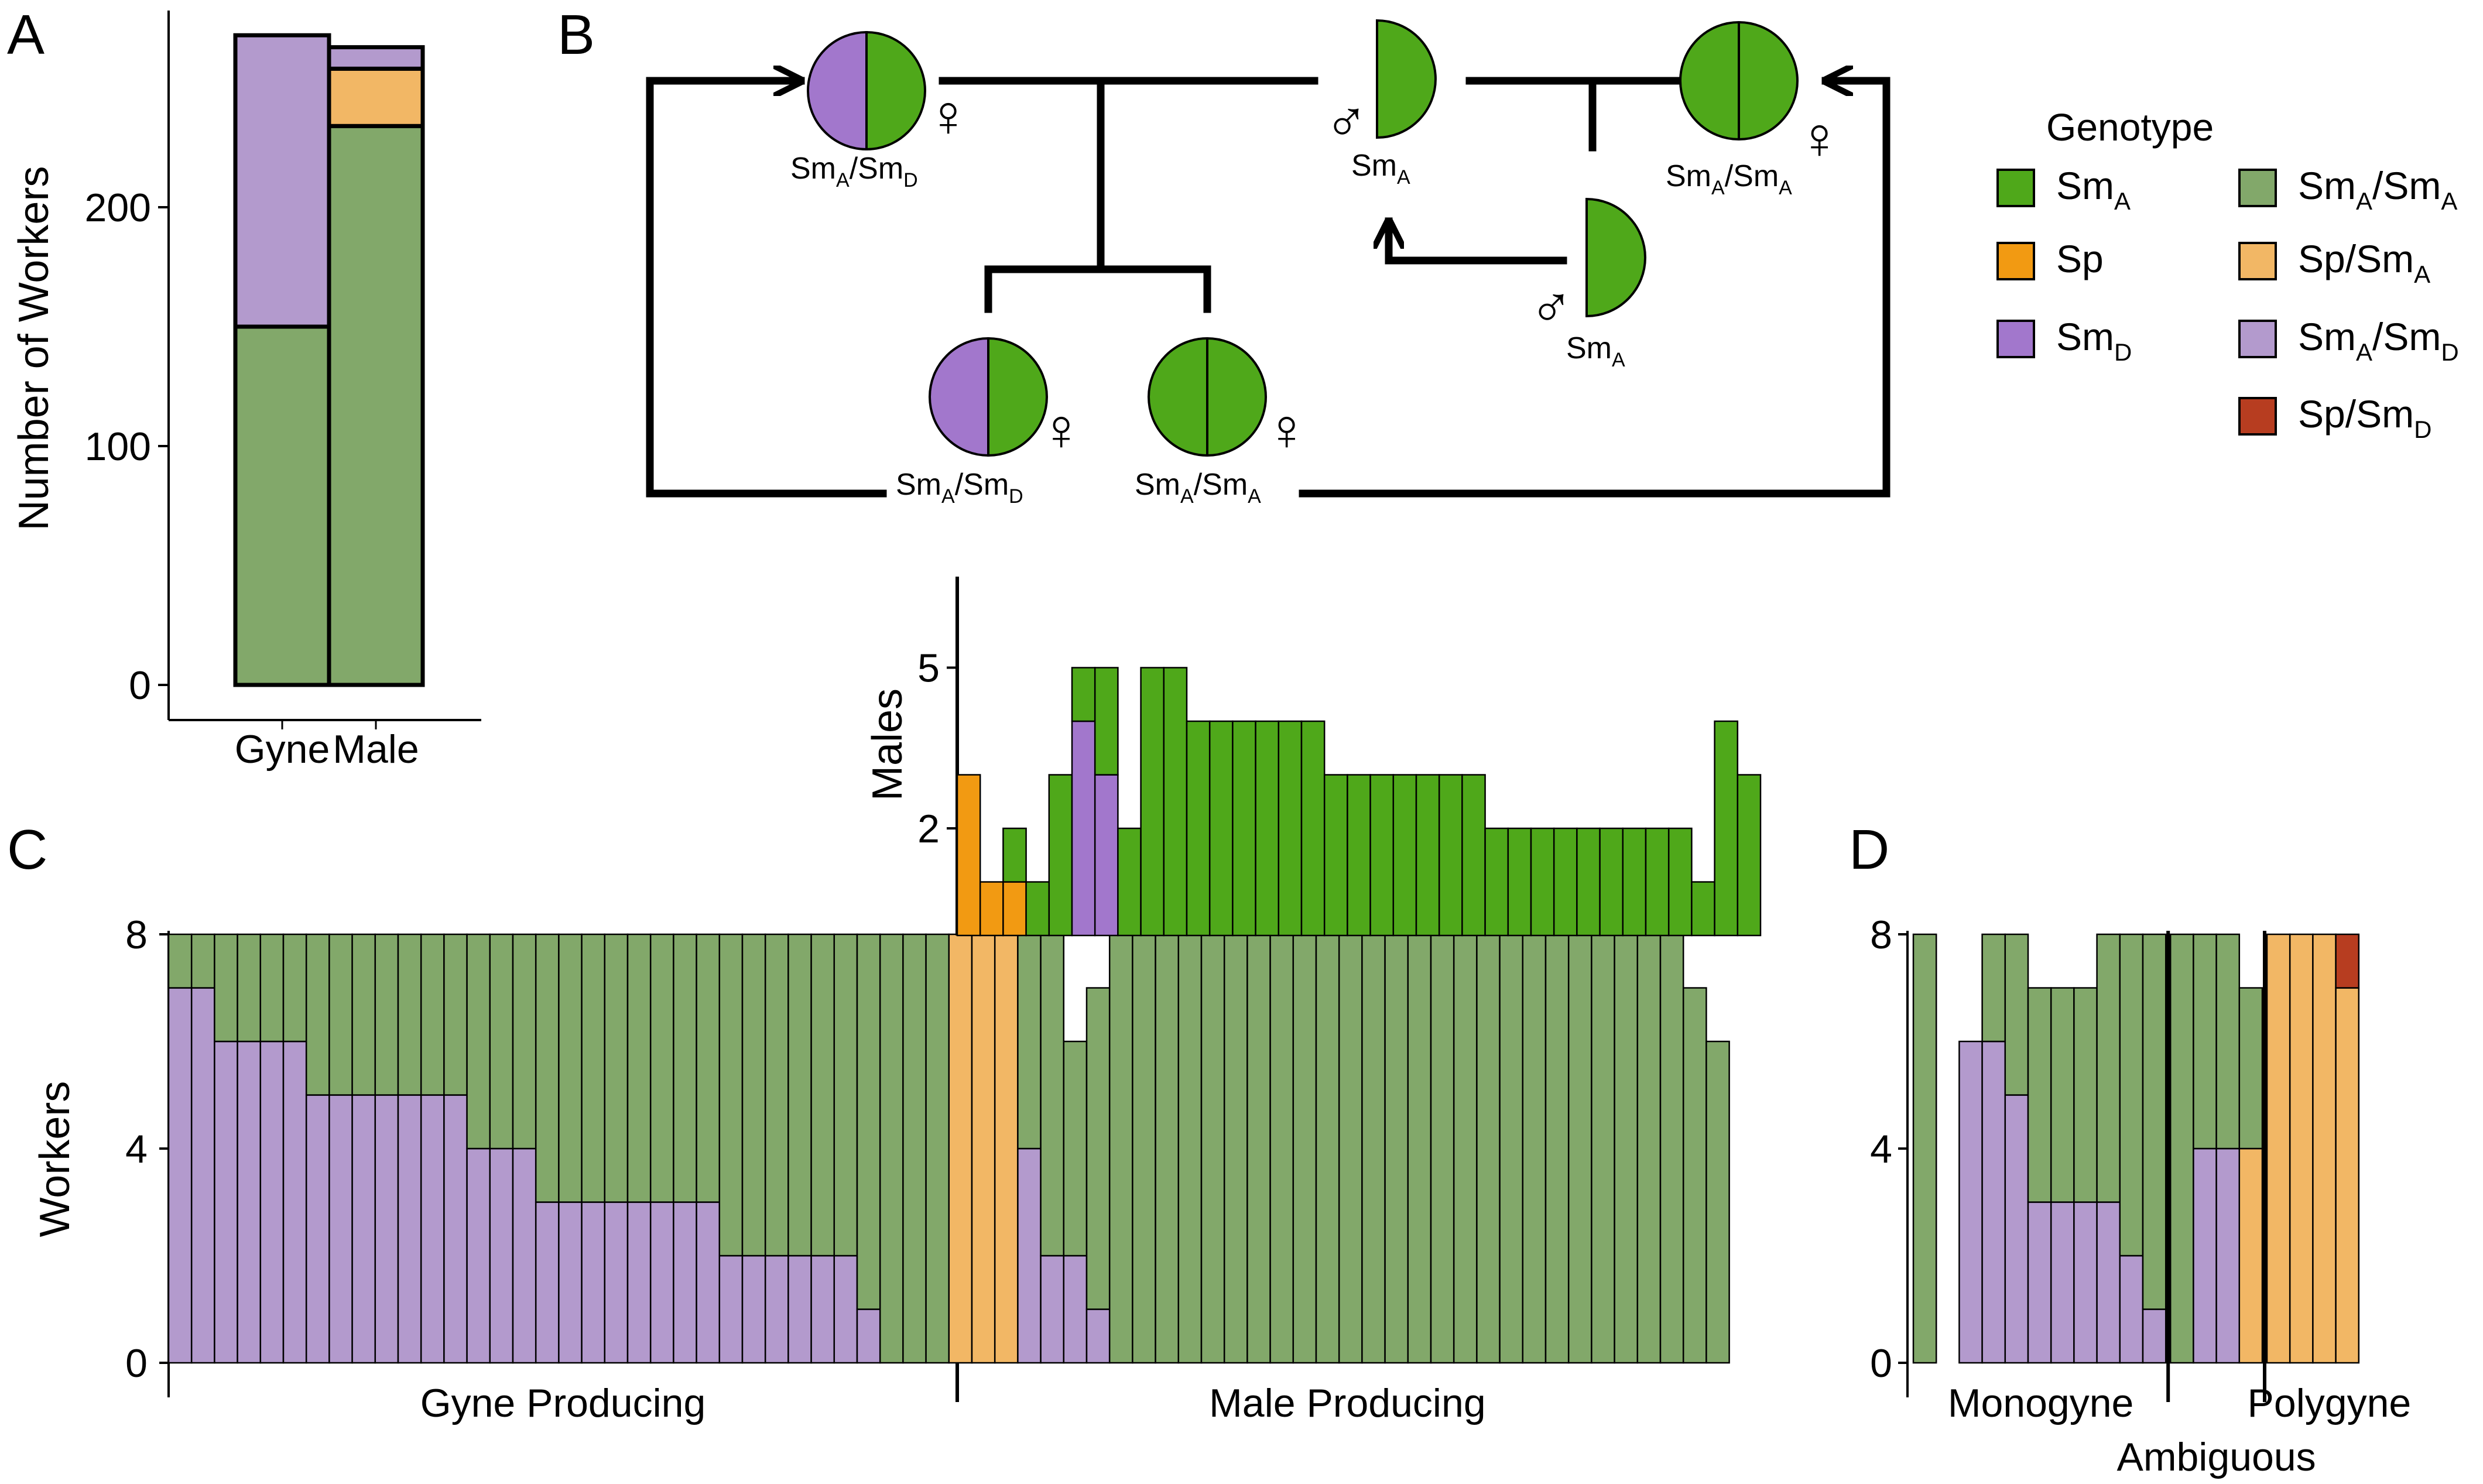 The height and width of the screenshot is (1484, 2483). What do you see at coordinates (1268, 289) in the screenshot?
I see `diagram-connectors` at bounding box center [1268, 289].